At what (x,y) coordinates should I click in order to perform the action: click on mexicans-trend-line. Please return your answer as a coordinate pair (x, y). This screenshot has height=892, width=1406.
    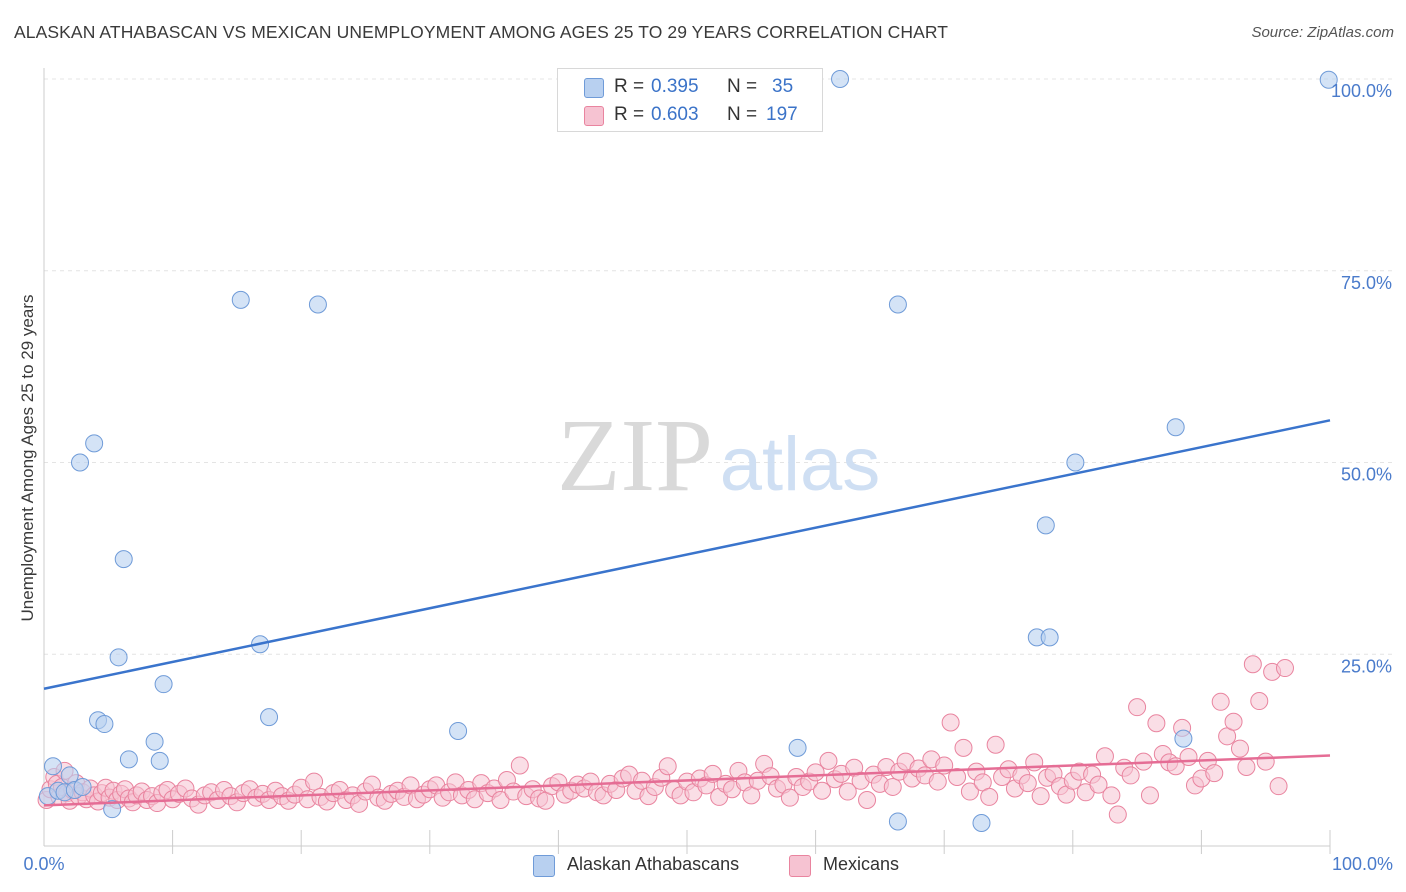
    Looking at the image, I should click on (687, 780).